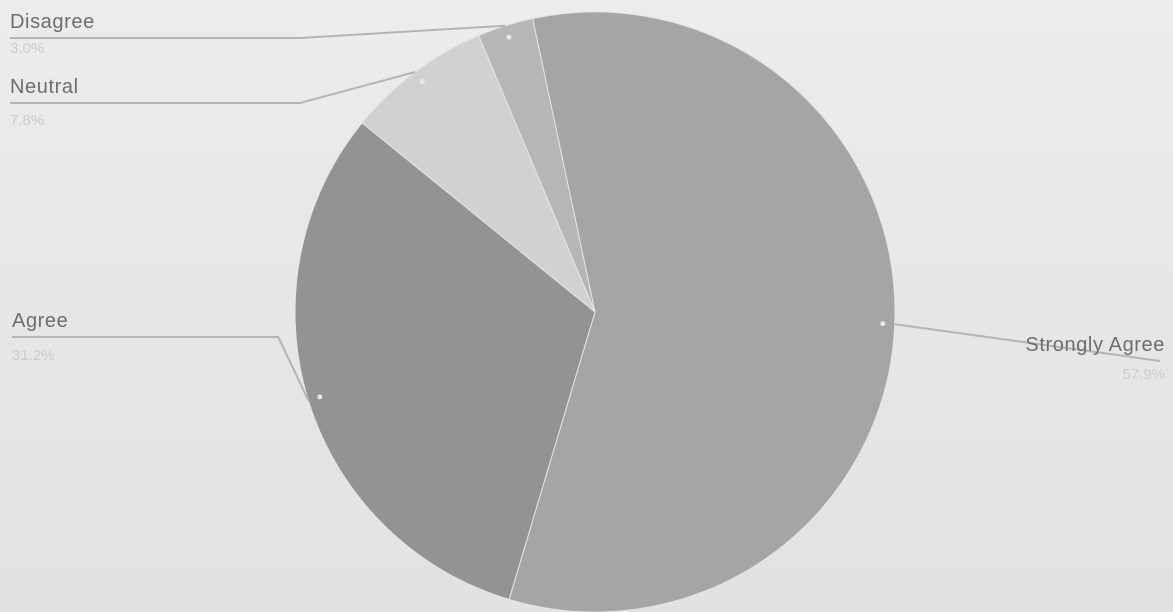 The width and height of the screenshot is (1173, 612). Describe the element at coordinates (52, 22) in the screenshot. I see `label-disagree: Disagree` at that location.